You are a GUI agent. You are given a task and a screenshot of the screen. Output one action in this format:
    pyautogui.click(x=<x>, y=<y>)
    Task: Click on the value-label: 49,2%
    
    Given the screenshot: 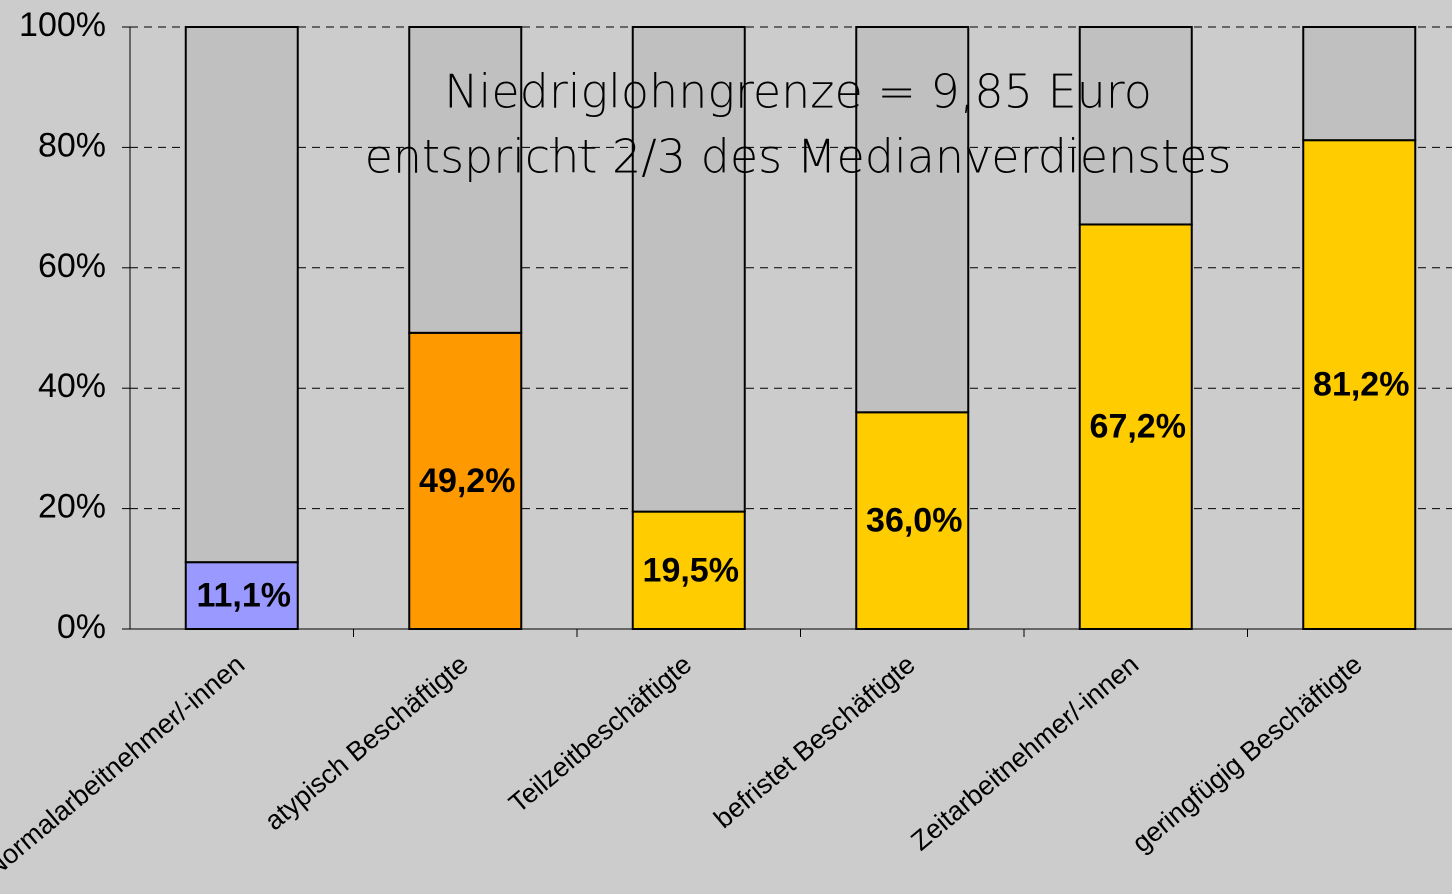 What is the action you would take?
    pyautogui.click(x=467, y=481)
    